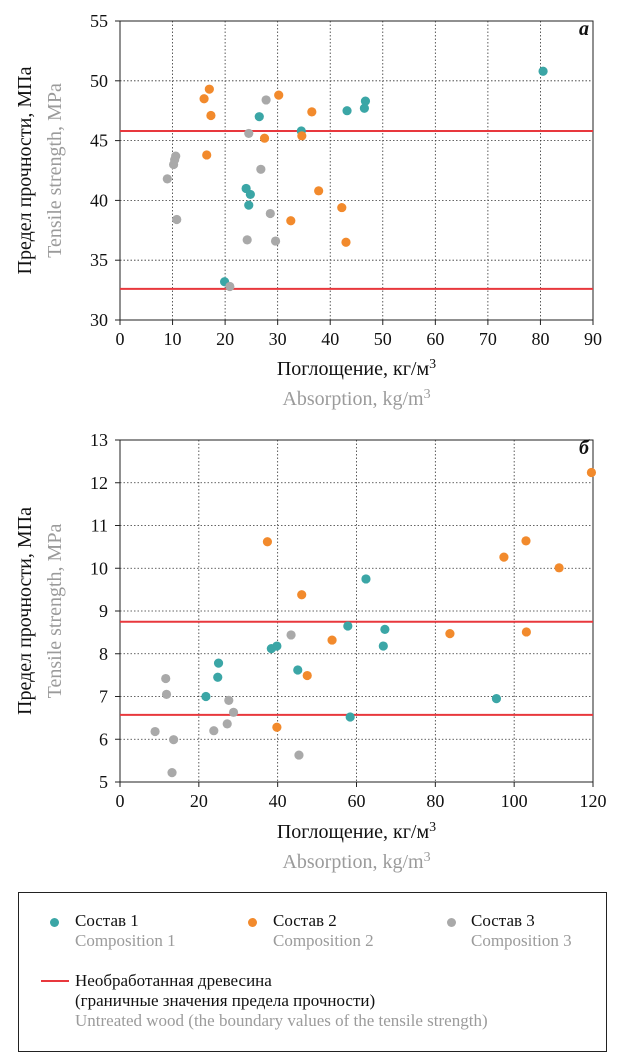  What do you see at coordinates (99, 568) in the screenshot?
I see `y-tick-label: 10` at bounding box center [99, 568].